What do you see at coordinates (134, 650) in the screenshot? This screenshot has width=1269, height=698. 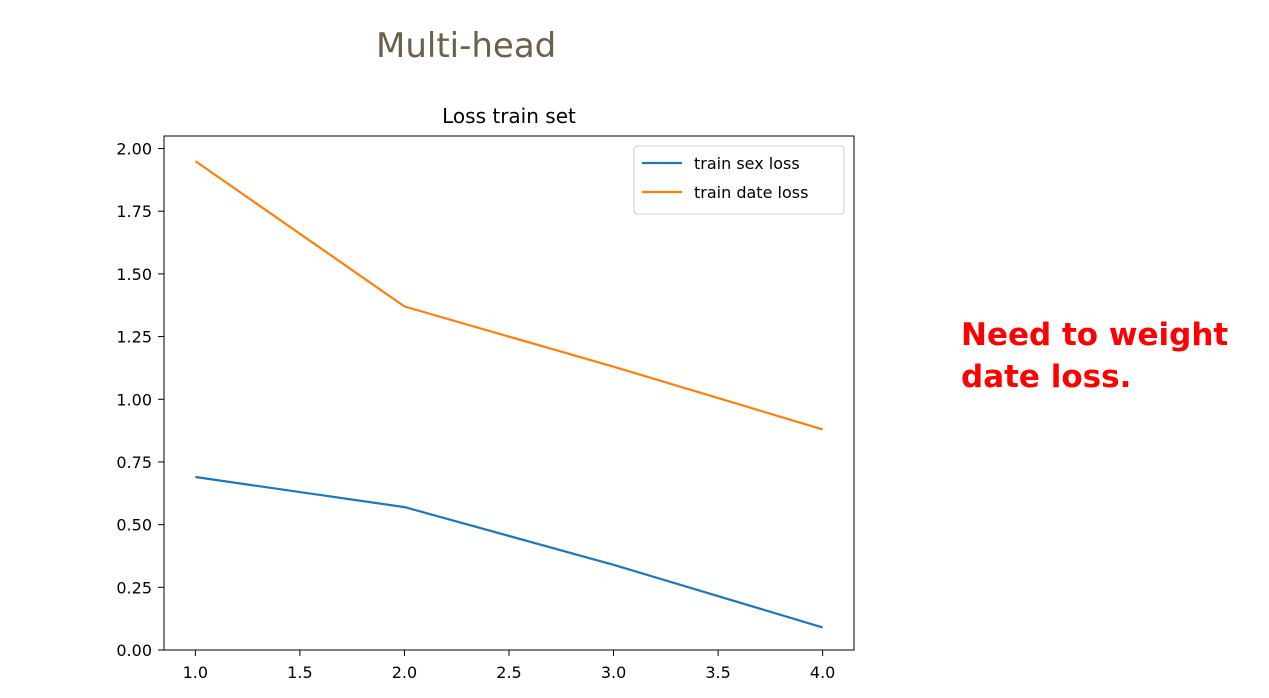 I see `y-tick-label: 0.00` at bounding box center [134, 650].